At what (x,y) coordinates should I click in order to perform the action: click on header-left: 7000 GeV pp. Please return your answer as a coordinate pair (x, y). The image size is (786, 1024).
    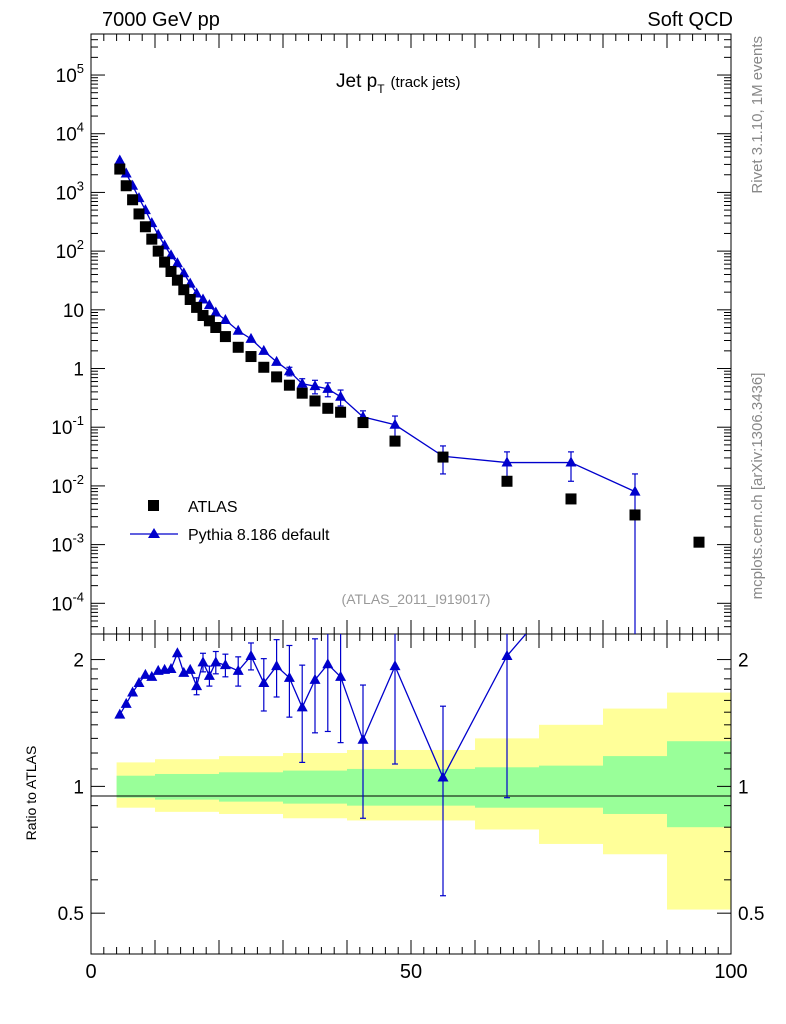
    Looking at the image, I should click on (161, 20).